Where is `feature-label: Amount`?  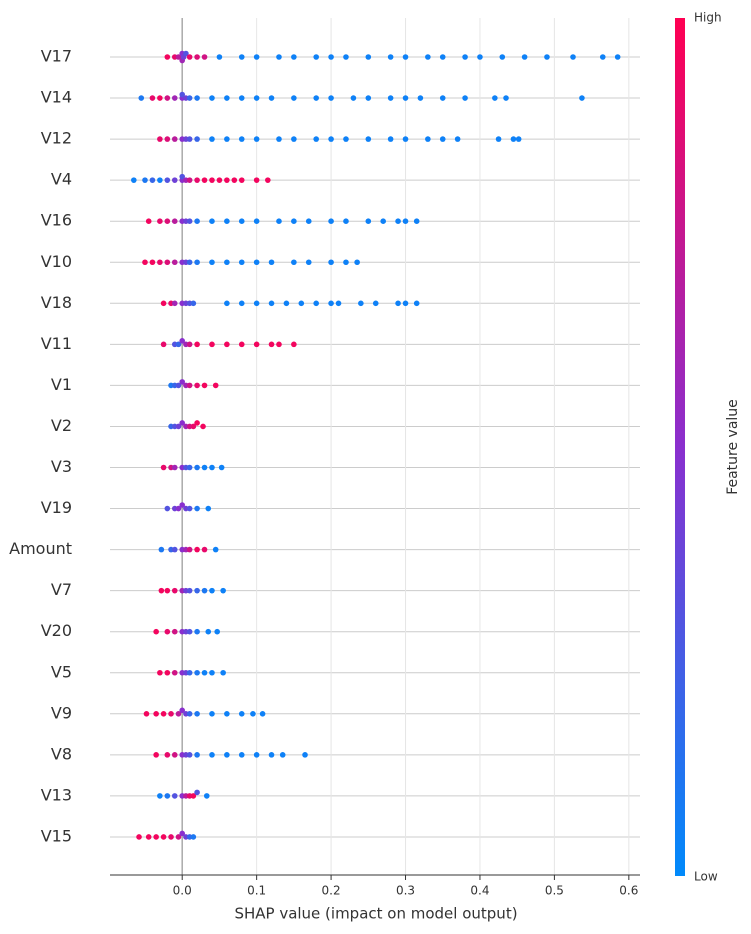
feature-label: Amount is located at coordinates (40, 548).